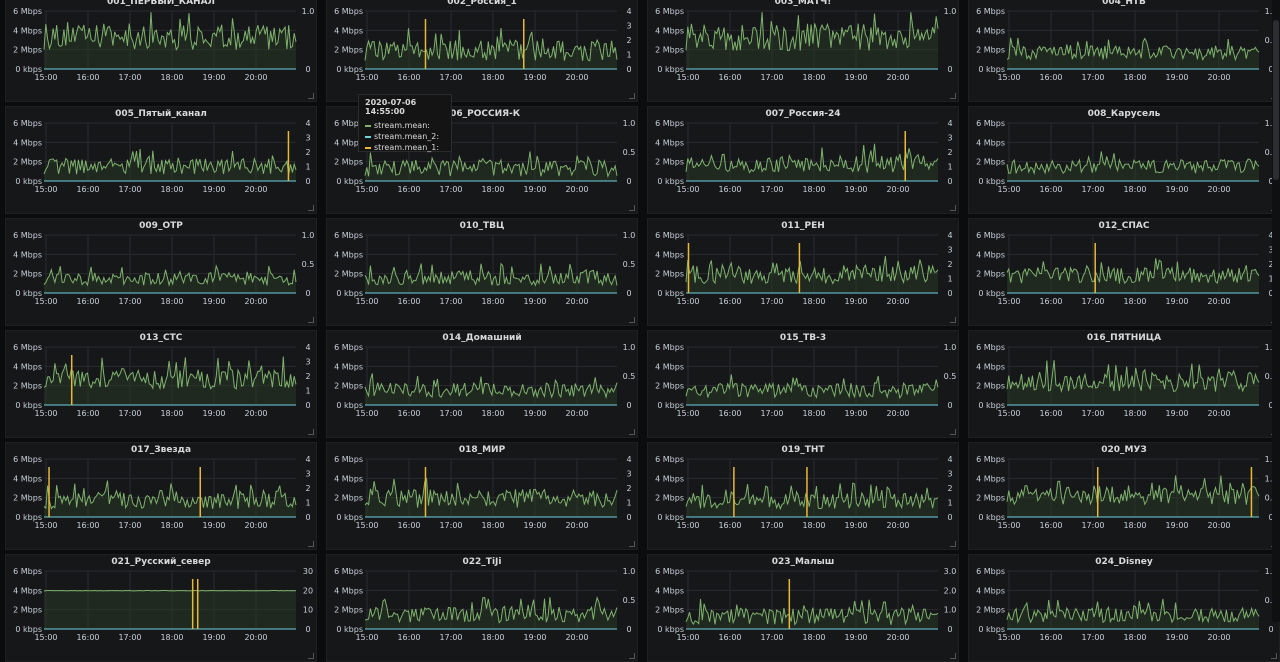  What do you see at coordinates (491, 275) in the screenshot?
I see `series-line-stream-mean` at bounding box center [491, 275].